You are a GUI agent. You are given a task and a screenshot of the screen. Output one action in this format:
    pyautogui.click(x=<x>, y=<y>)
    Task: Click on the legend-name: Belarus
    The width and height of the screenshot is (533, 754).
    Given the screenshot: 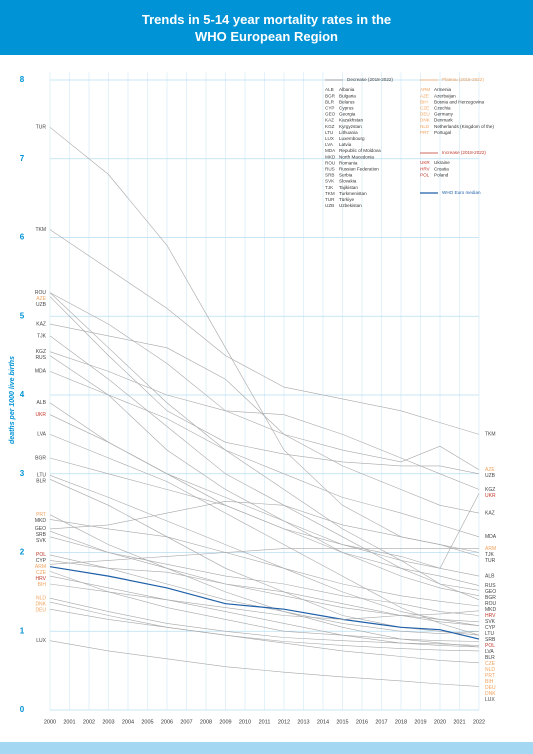 What is the action you would take?
    pyautogui.click(x=347, y=101)
    